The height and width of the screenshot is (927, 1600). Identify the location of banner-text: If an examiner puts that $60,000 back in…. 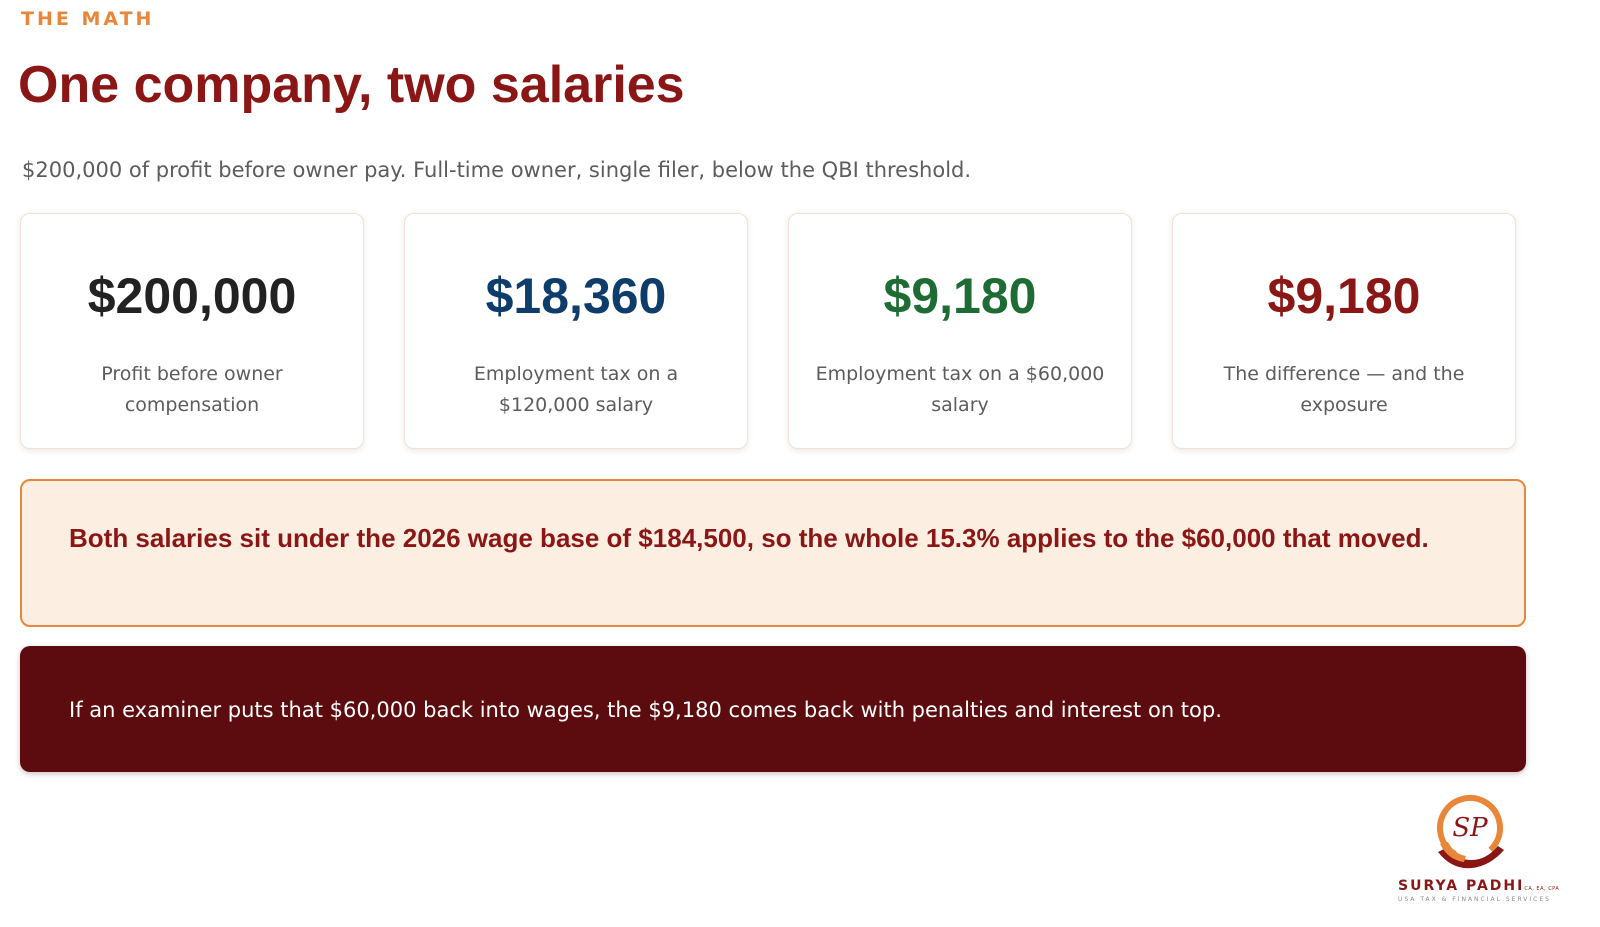
(645, 710).